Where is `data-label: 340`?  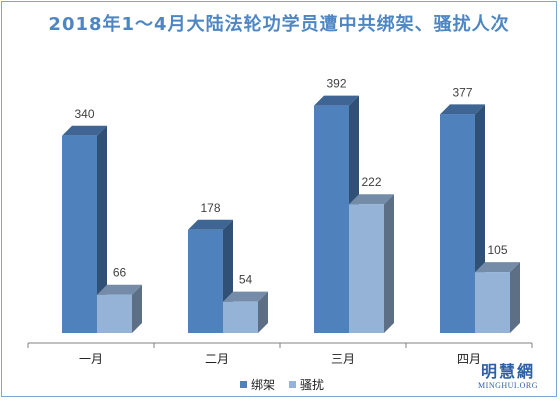
data-label: 340 is located at coordinates (84, 114).